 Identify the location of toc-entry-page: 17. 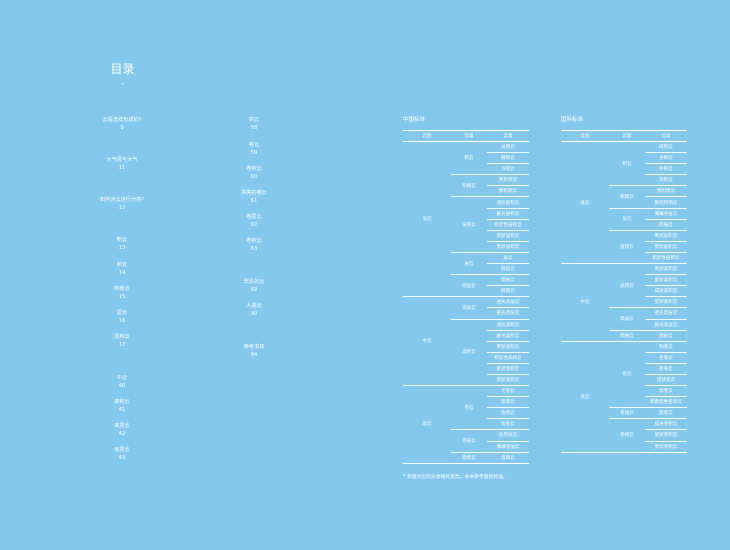
(122, 345).